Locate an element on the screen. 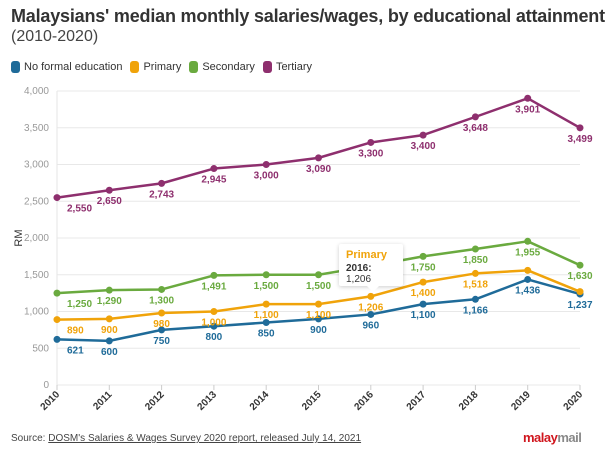  tooltip-series: Primary is located at coordinates (366, 255).